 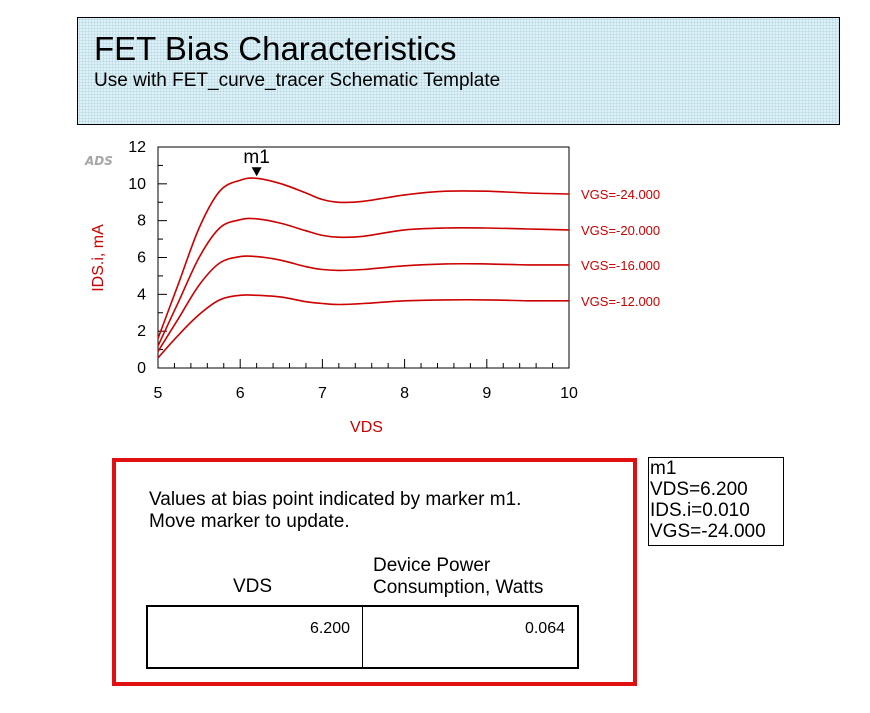 What do you see at coordinates (366, 427) in the screenshot?
I see `x-axis-label: VDS` at bounding box center [366, 427].